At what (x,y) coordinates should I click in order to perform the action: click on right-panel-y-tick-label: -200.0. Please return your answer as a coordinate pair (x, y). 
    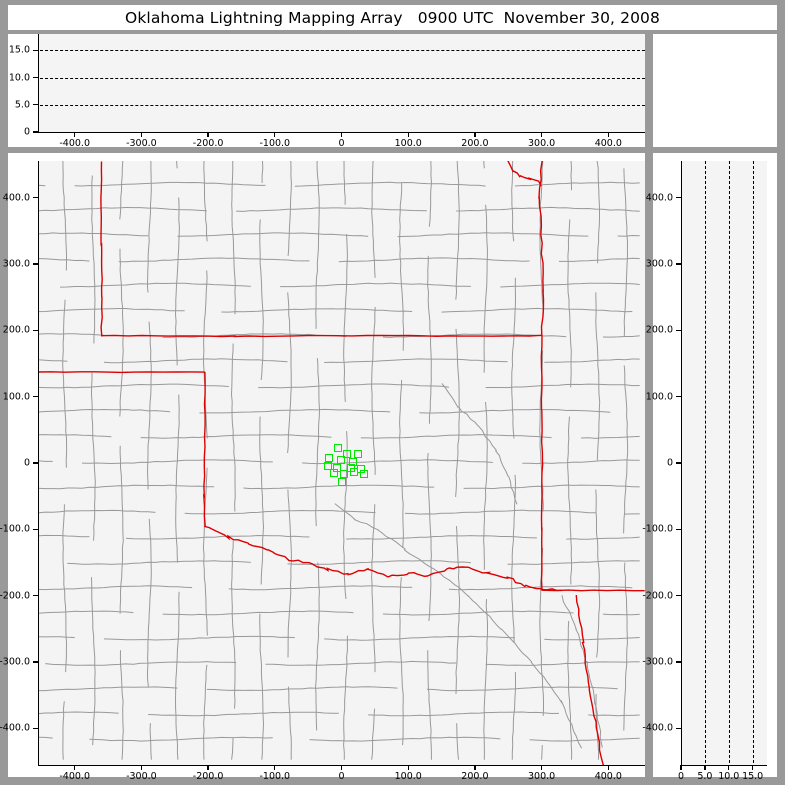
    Looking at the image, I should click on (657, 596).